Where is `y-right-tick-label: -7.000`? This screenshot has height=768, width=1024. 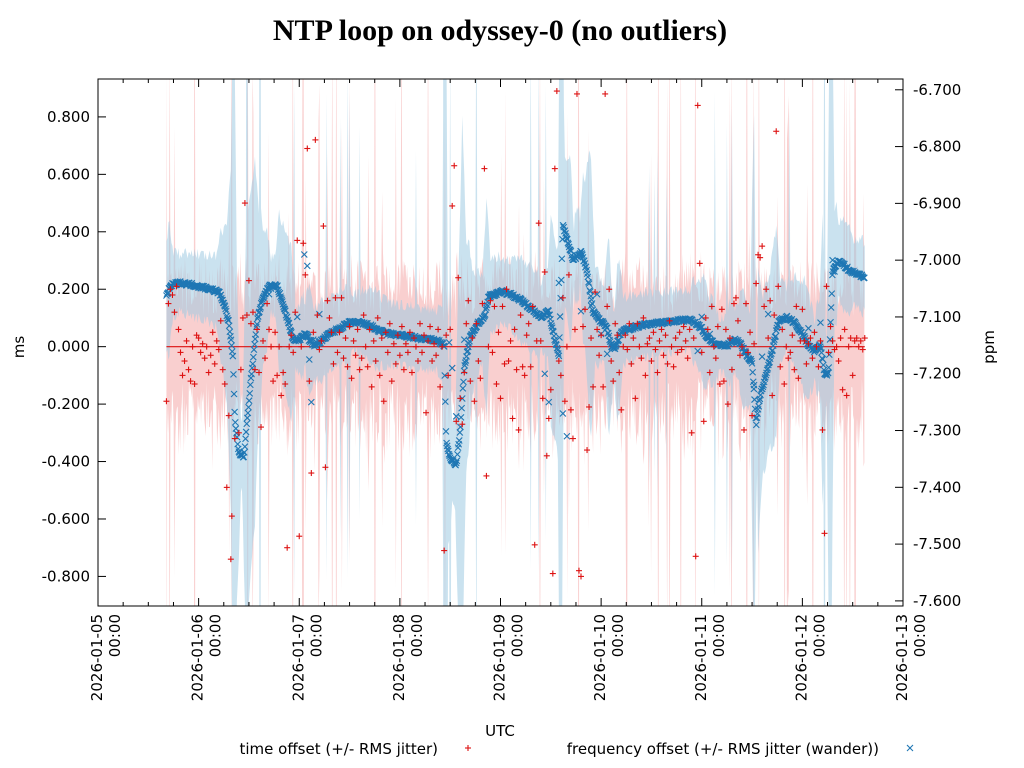 y-right-tick-label: -7.000 is located at coordinates (937, 260).